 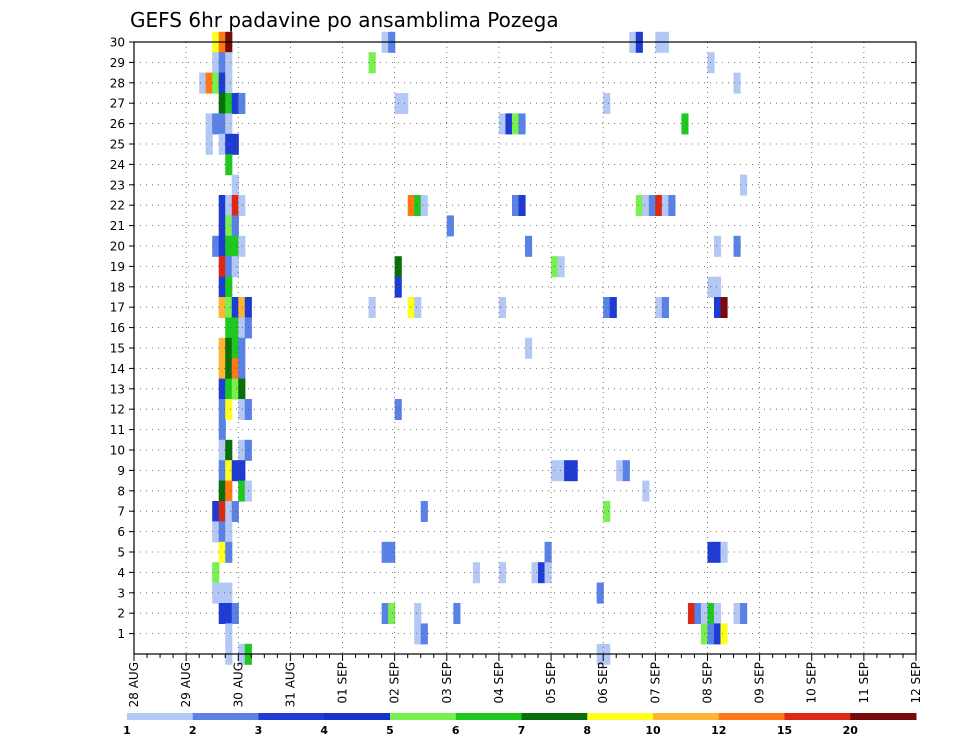 I want to click on y-tick-label: 27, so click(x=117, y=104).